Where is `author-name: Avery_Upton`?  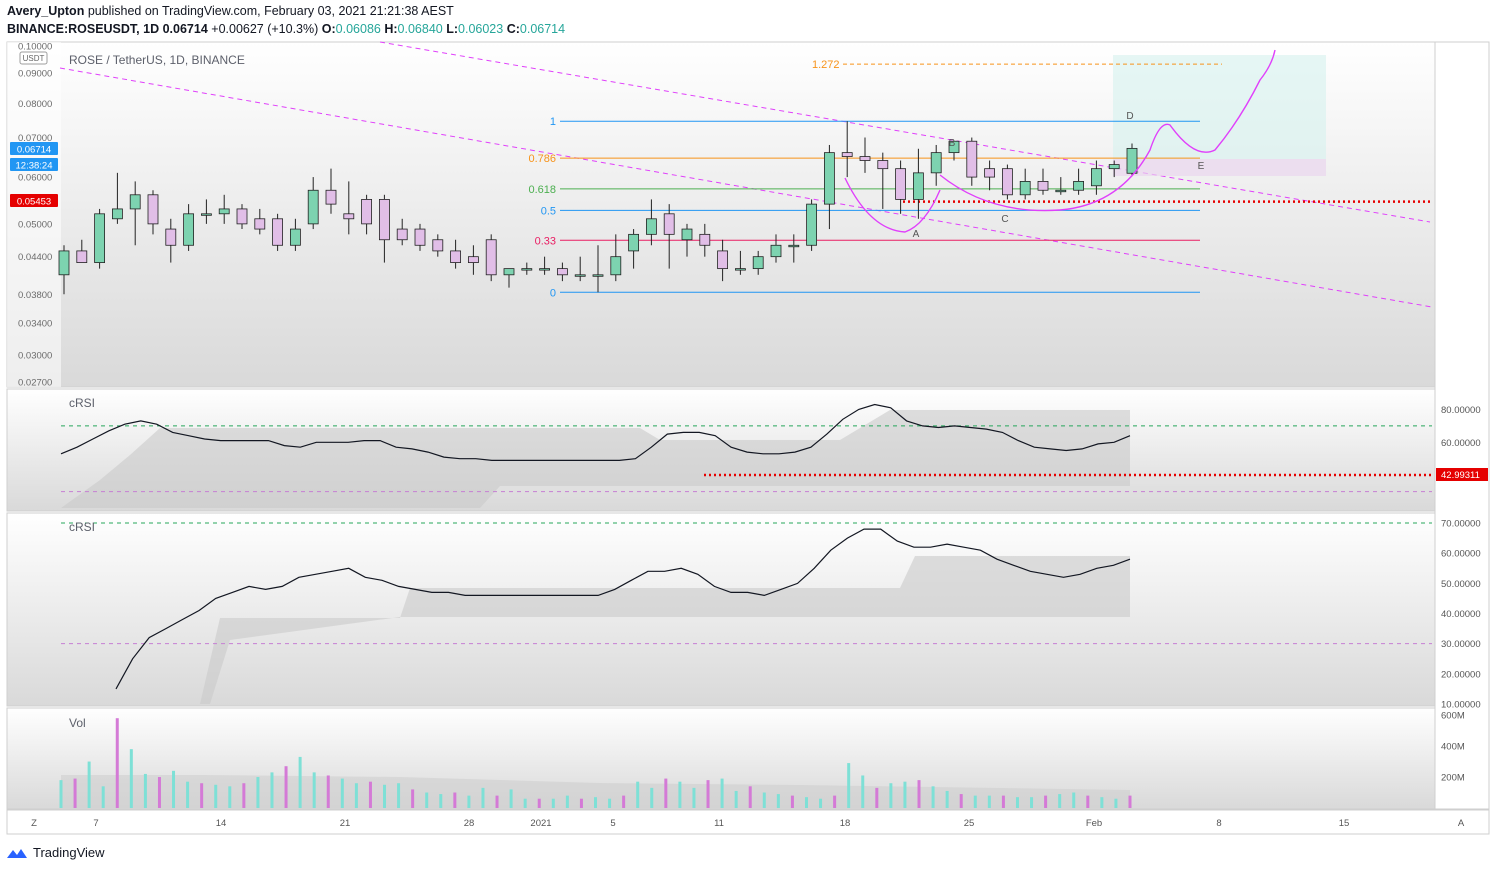
author-name: Avery_Upton is located at coordinates (46, 11).